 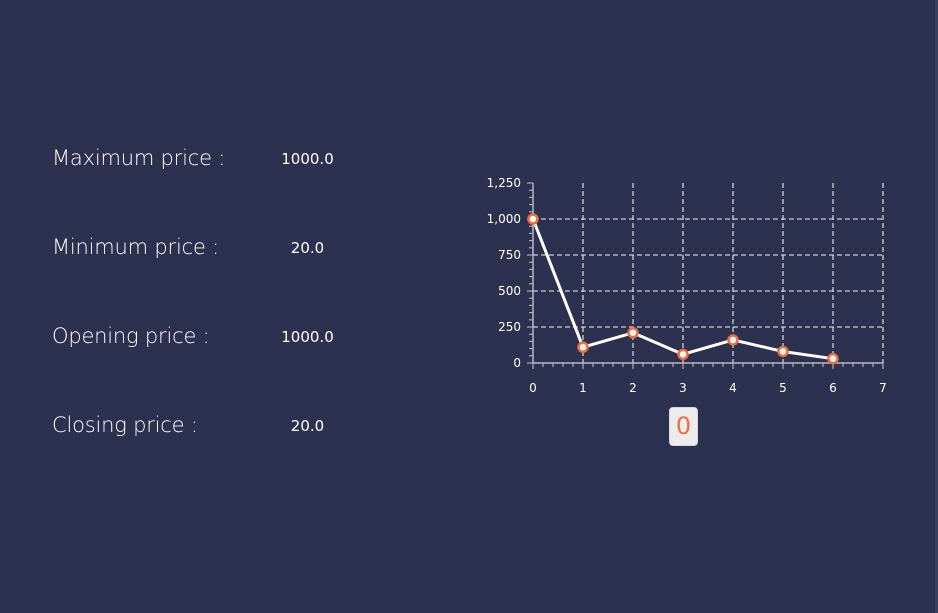 I want to click on close-price-row: Closing price : 20.0, so click(x=212, y=428).